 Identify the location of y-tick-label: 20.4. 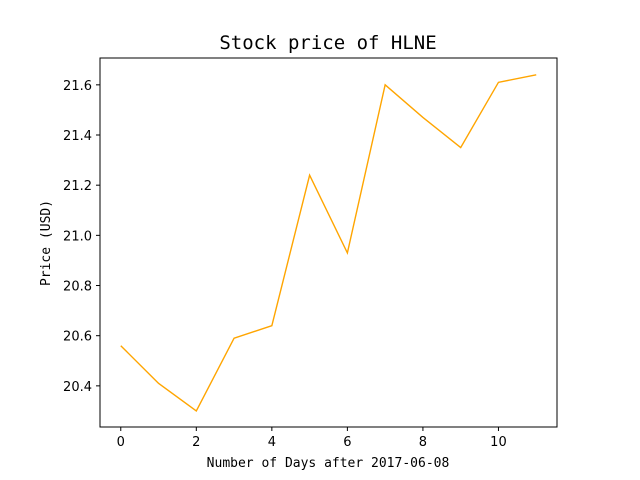
(77, 387).